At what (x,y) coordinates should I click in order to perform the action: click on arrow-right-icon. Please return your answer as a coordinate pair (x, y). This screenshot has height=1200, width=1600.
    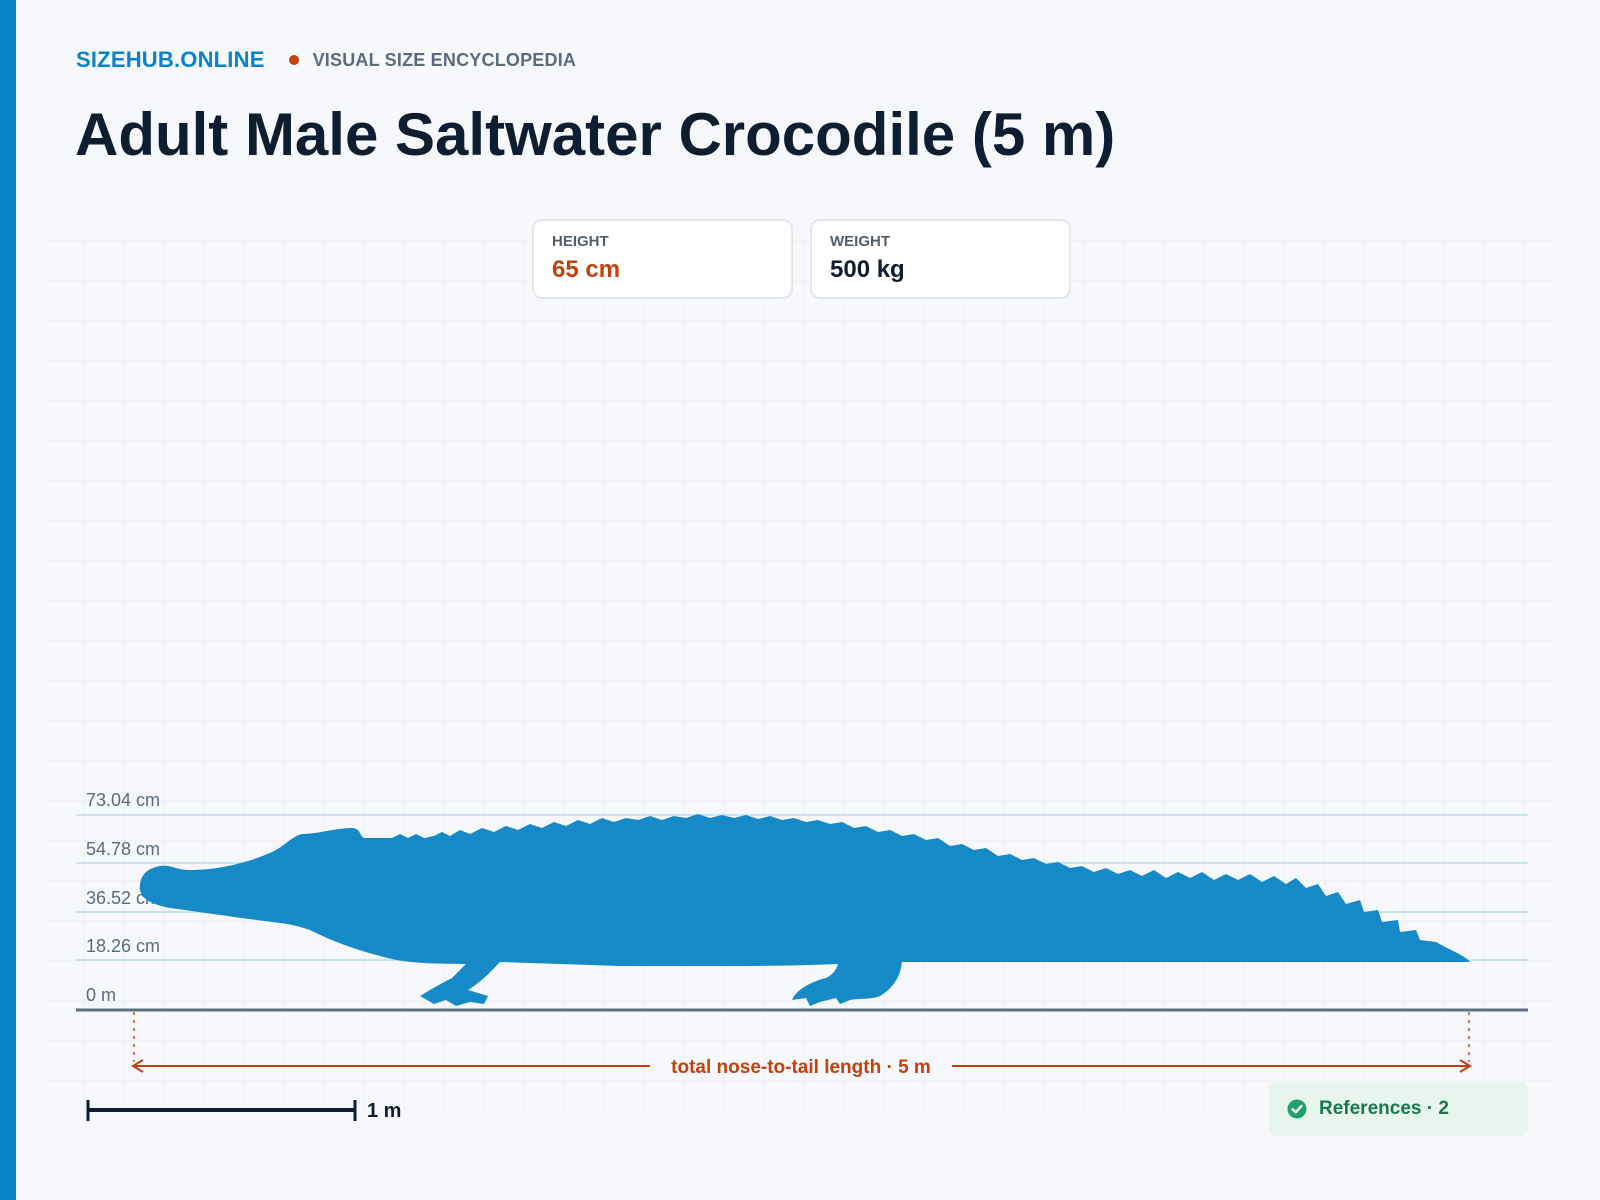
    Looking at the image, I should click on (1465, 1066).